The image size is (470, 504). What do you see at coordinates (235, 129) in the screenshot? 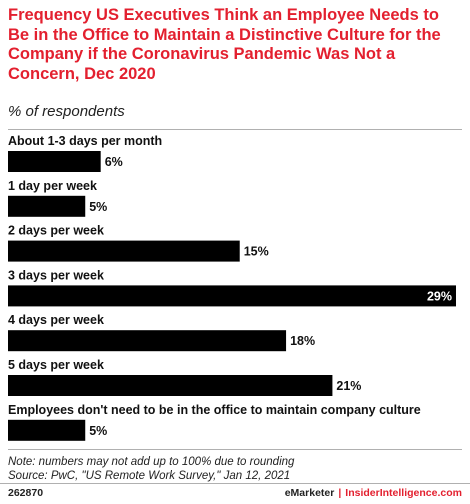
I see `top-divider` at bounding box center [235, 129].